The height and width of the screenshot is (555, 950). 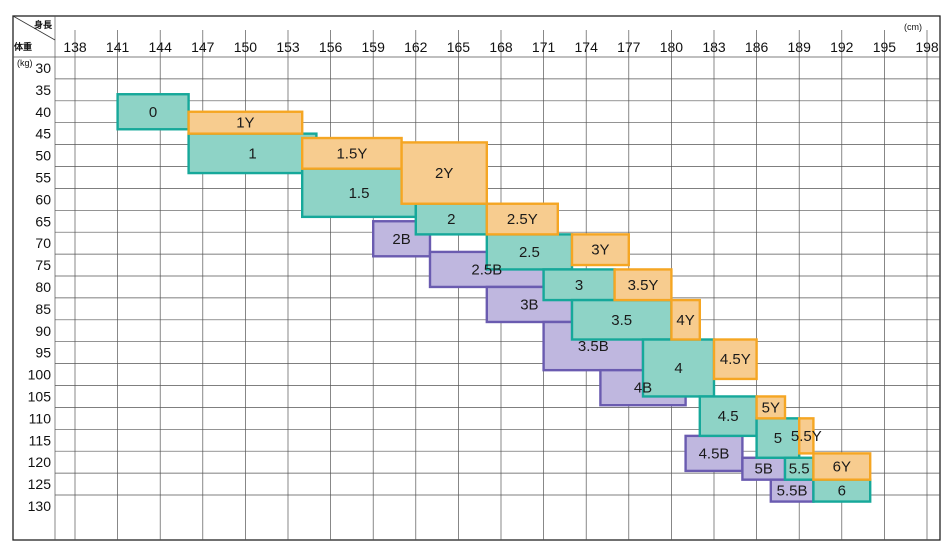 What do you see at coordinates (43, 265) in the screenshot?
I see `y-tick-label: 75` at bounding box center [43, 265].